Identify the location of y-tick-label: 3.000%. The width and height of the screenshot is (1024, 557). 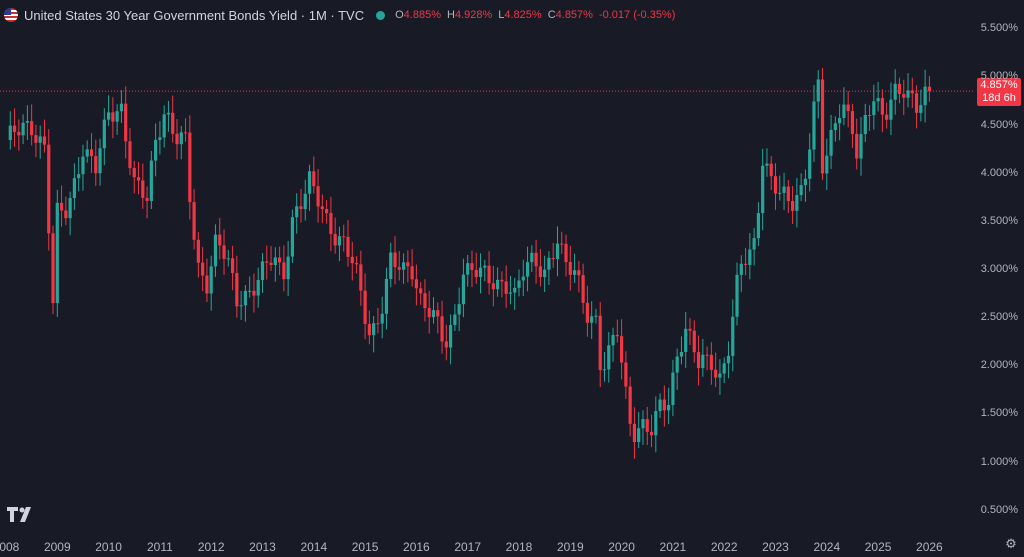
(999, 269).